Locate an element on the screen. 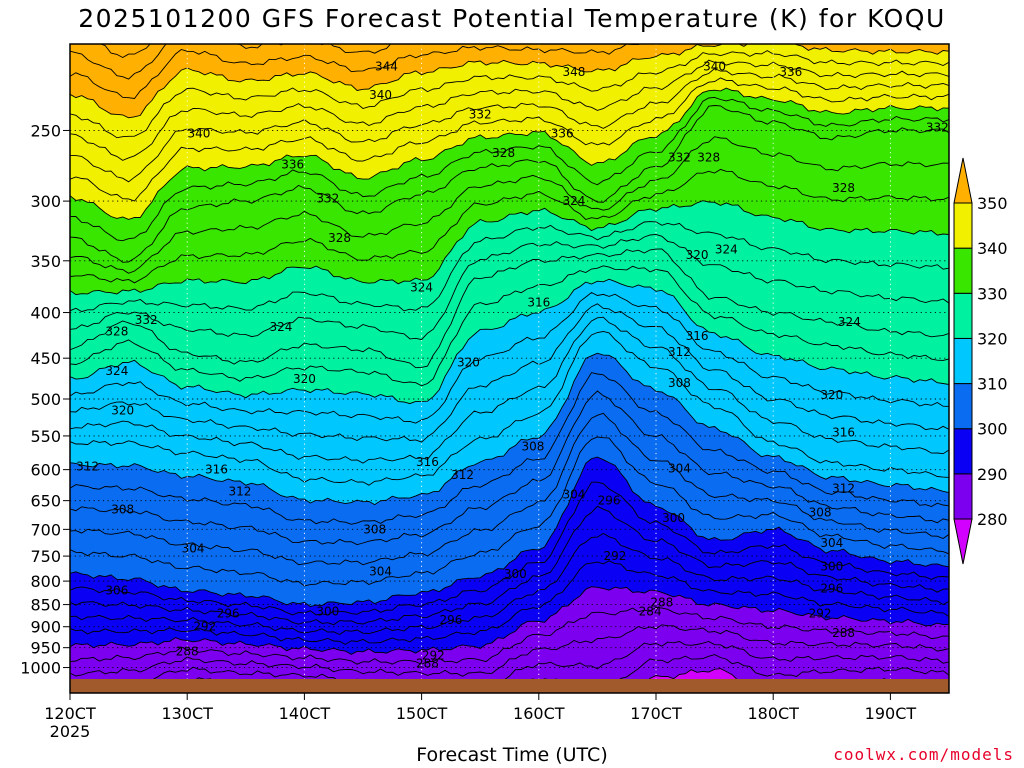 Image resolution: width=1024 pixels, height=768 pixels. x-tick-label-180CT: 180CT is located at coordinates (773, 713).